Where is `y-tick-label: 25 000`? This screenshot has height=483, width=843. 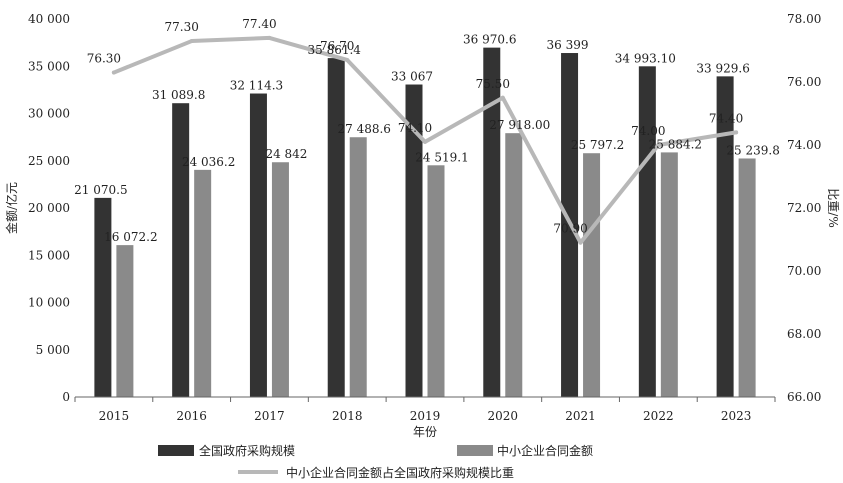
y-tick-label: 25 000 is located at coordinates (49, 161).